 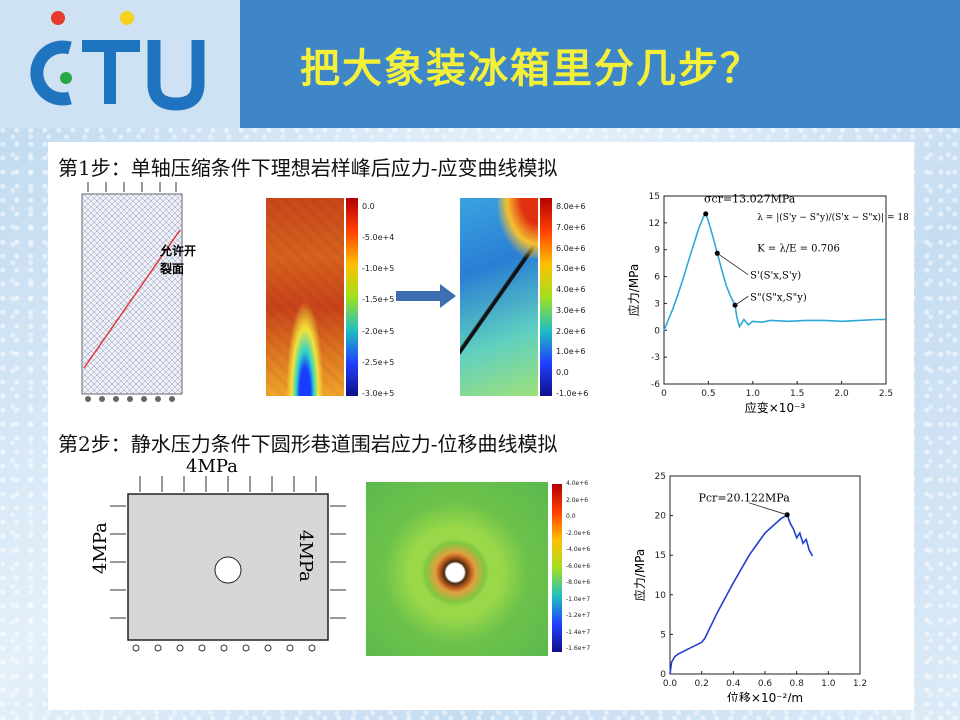 I want to click on colorbar-b-label: 0.0, so click(x=562, y=373).